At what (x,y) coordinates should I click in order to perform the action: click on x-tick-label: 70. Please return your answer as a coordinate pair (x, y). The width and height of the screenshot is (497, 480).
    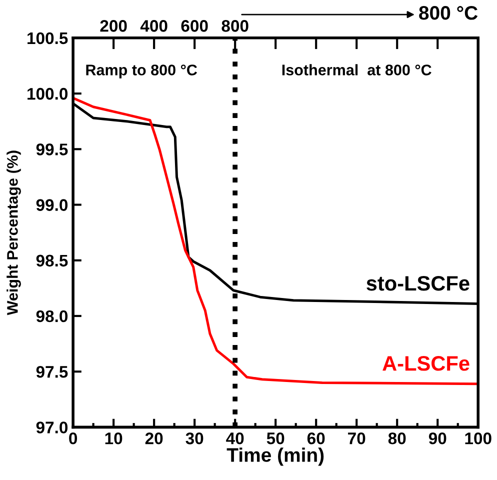
    Looking at the image, I should click on (357, 438).